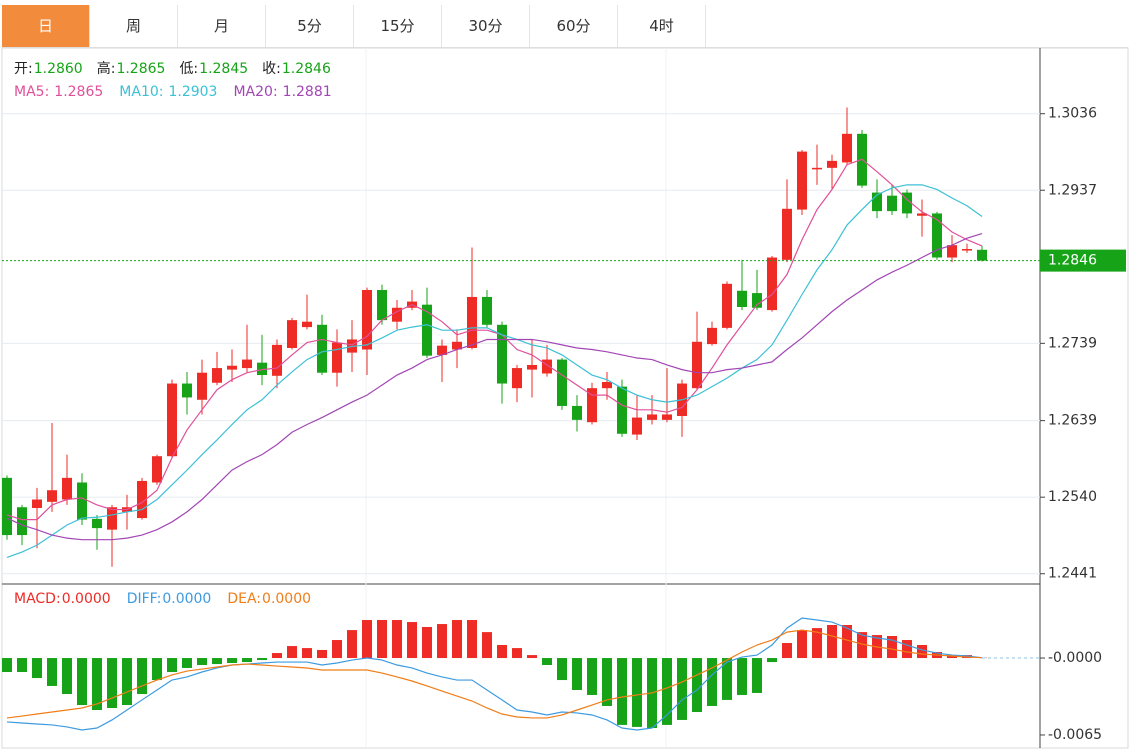 The image size is (1136, 749). What do you see at coordinates (662, 26) in the screenshot?
I see `tab: 4时` at bounding box center [662, 26].